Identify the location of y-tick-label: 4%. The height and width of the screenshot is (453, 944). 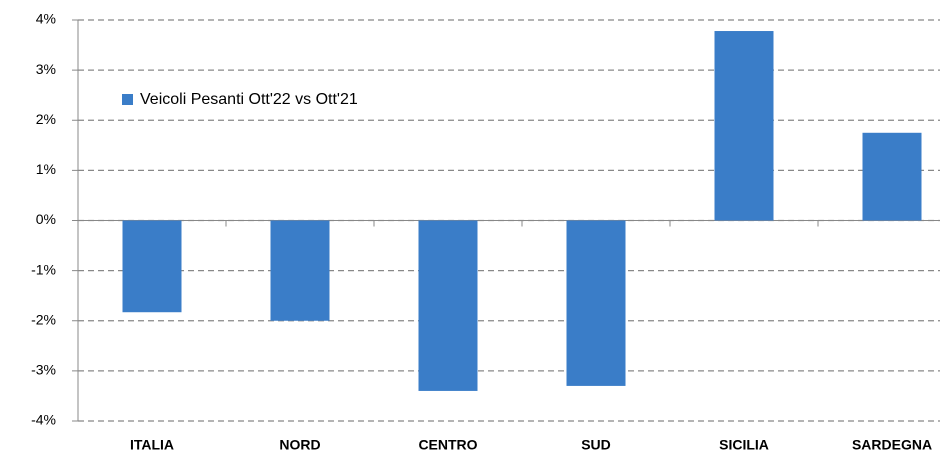
(46, 19).